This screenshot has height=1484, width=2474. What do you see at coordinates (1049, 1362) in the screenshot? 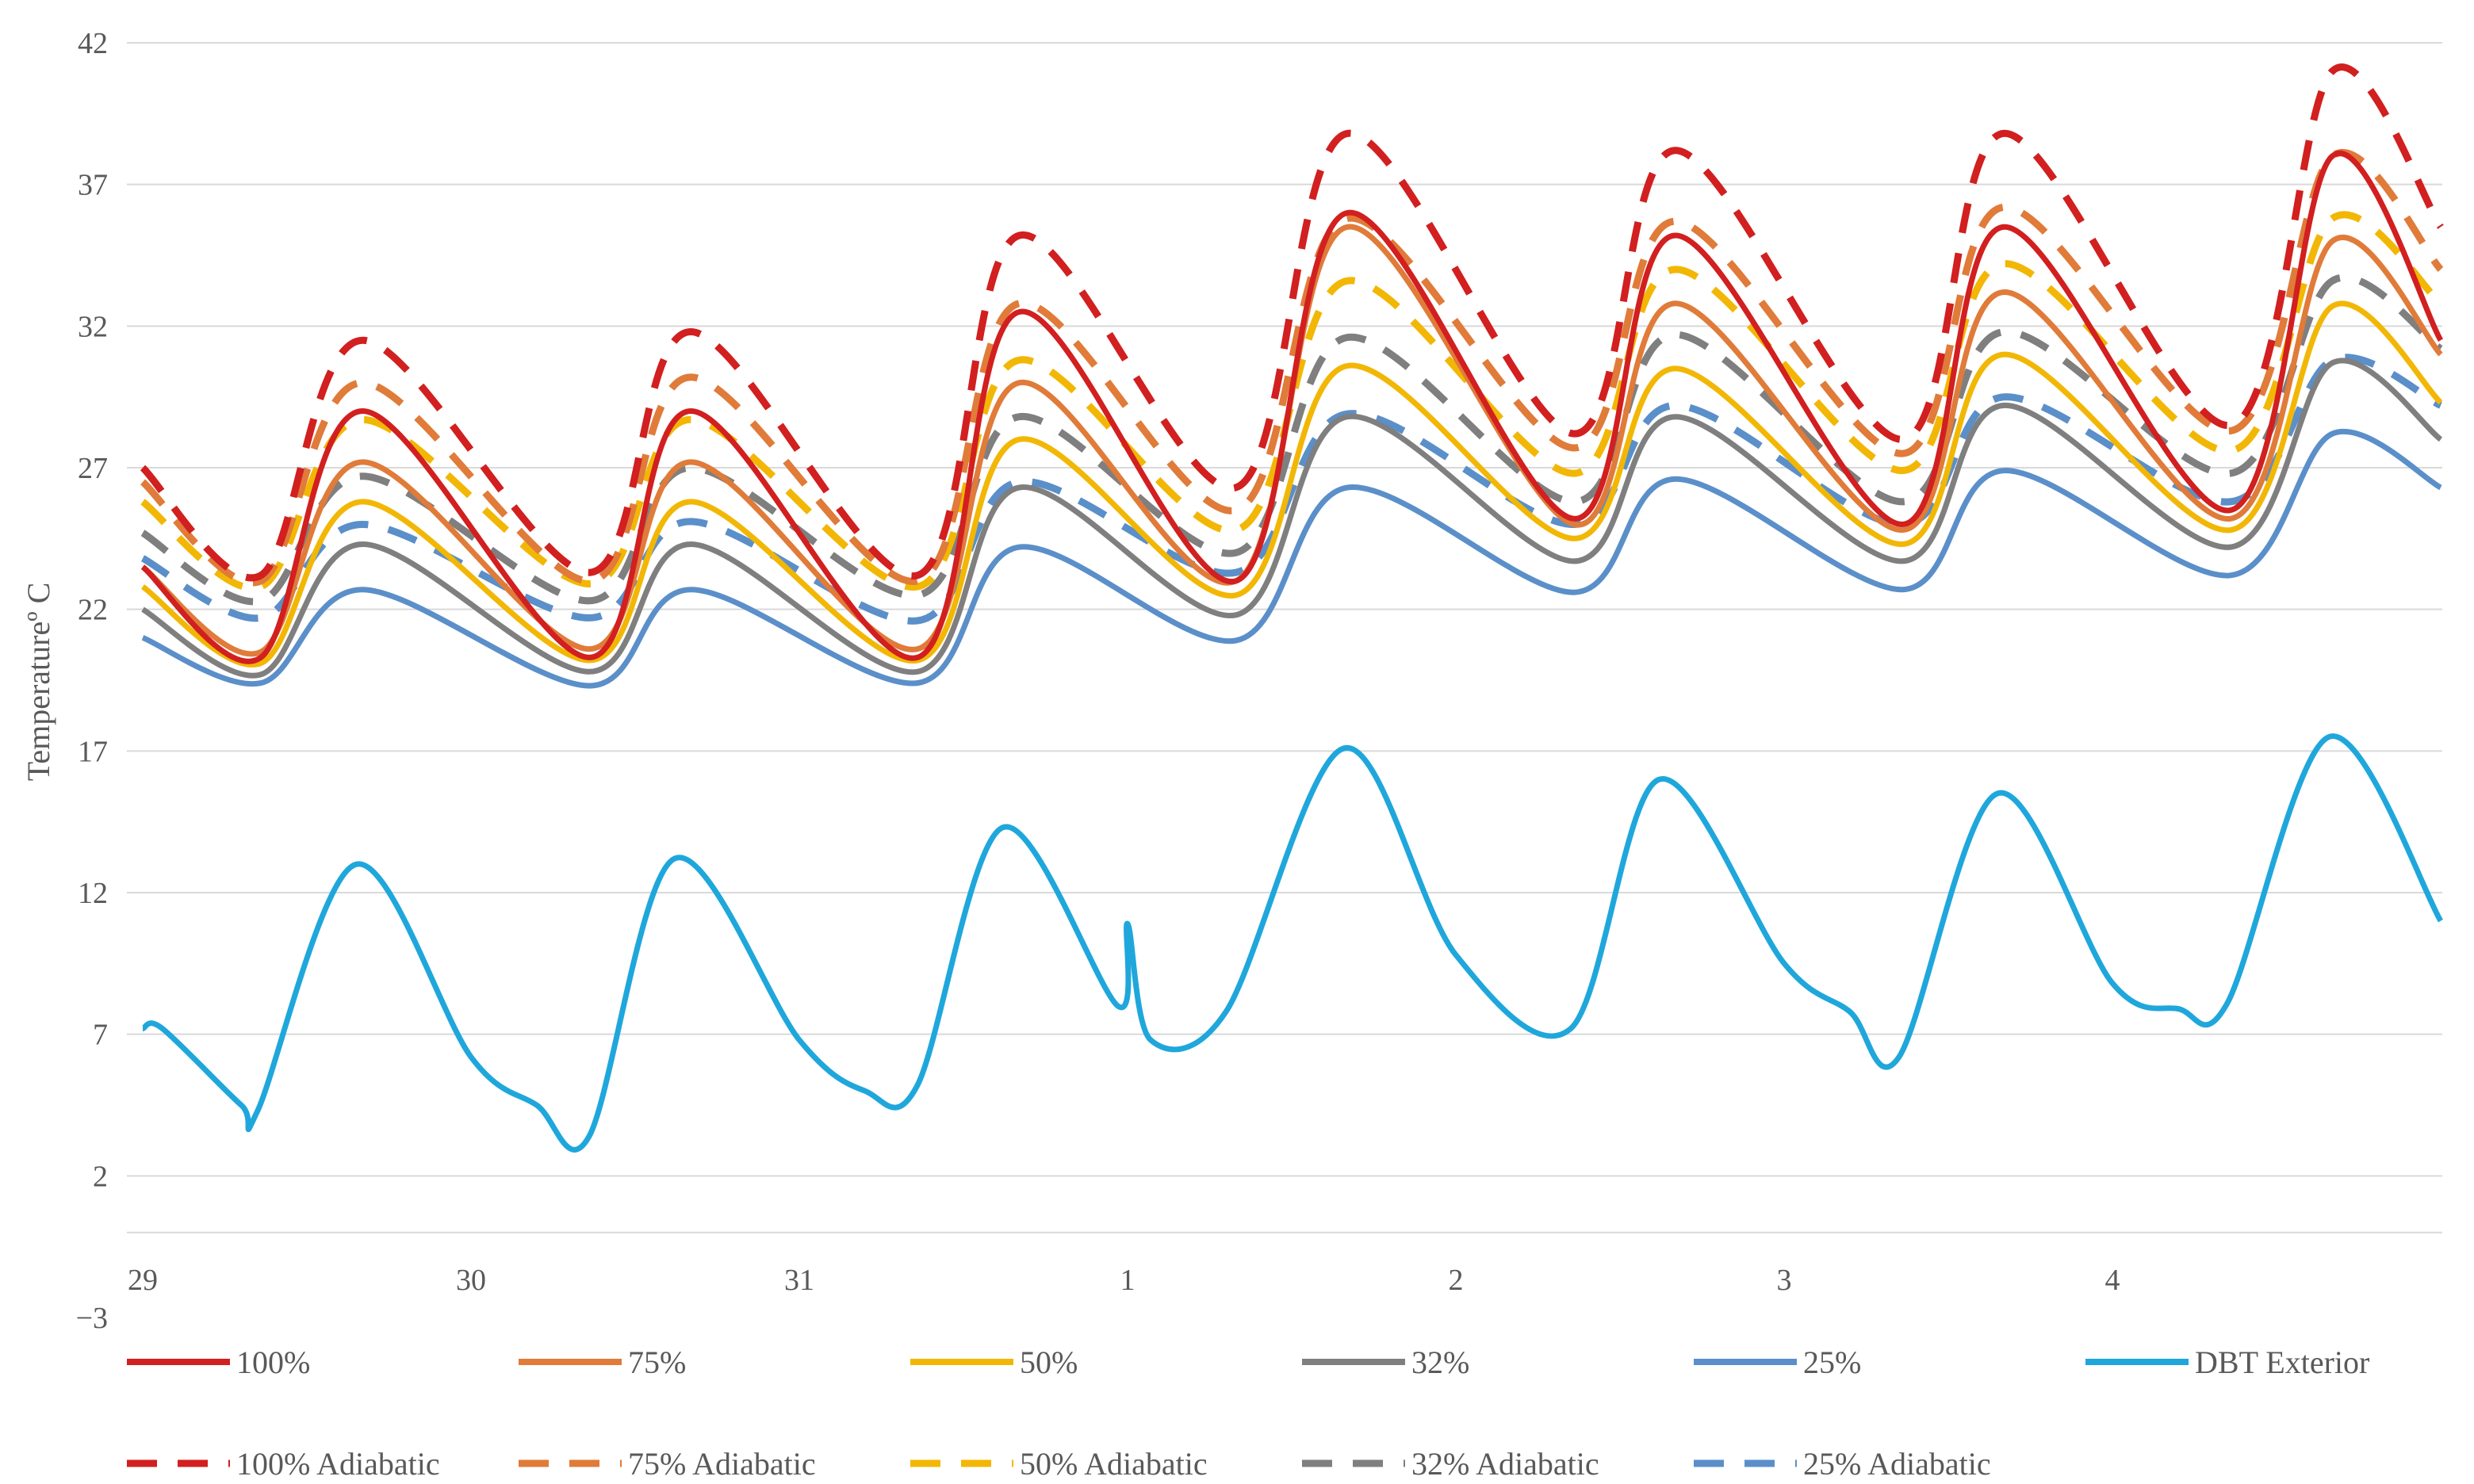
I see `legend-label: 50%` at bounding box center [1049, 1362].